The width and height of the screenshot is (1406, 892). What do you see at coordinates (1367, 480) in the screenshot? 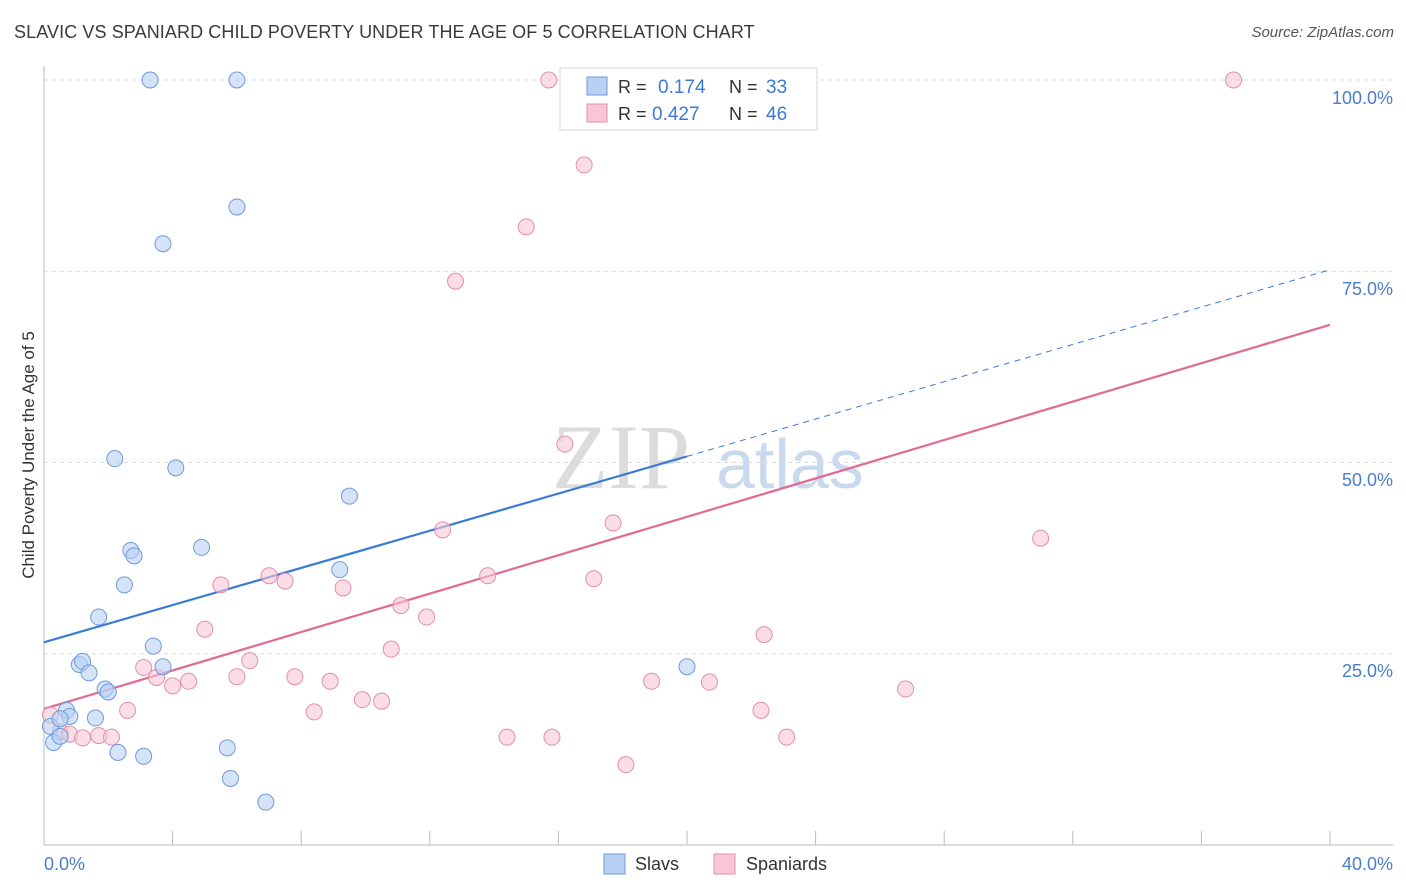
I see `y-tick-label-50: 50.0%` at bounding box center [1367, 480].